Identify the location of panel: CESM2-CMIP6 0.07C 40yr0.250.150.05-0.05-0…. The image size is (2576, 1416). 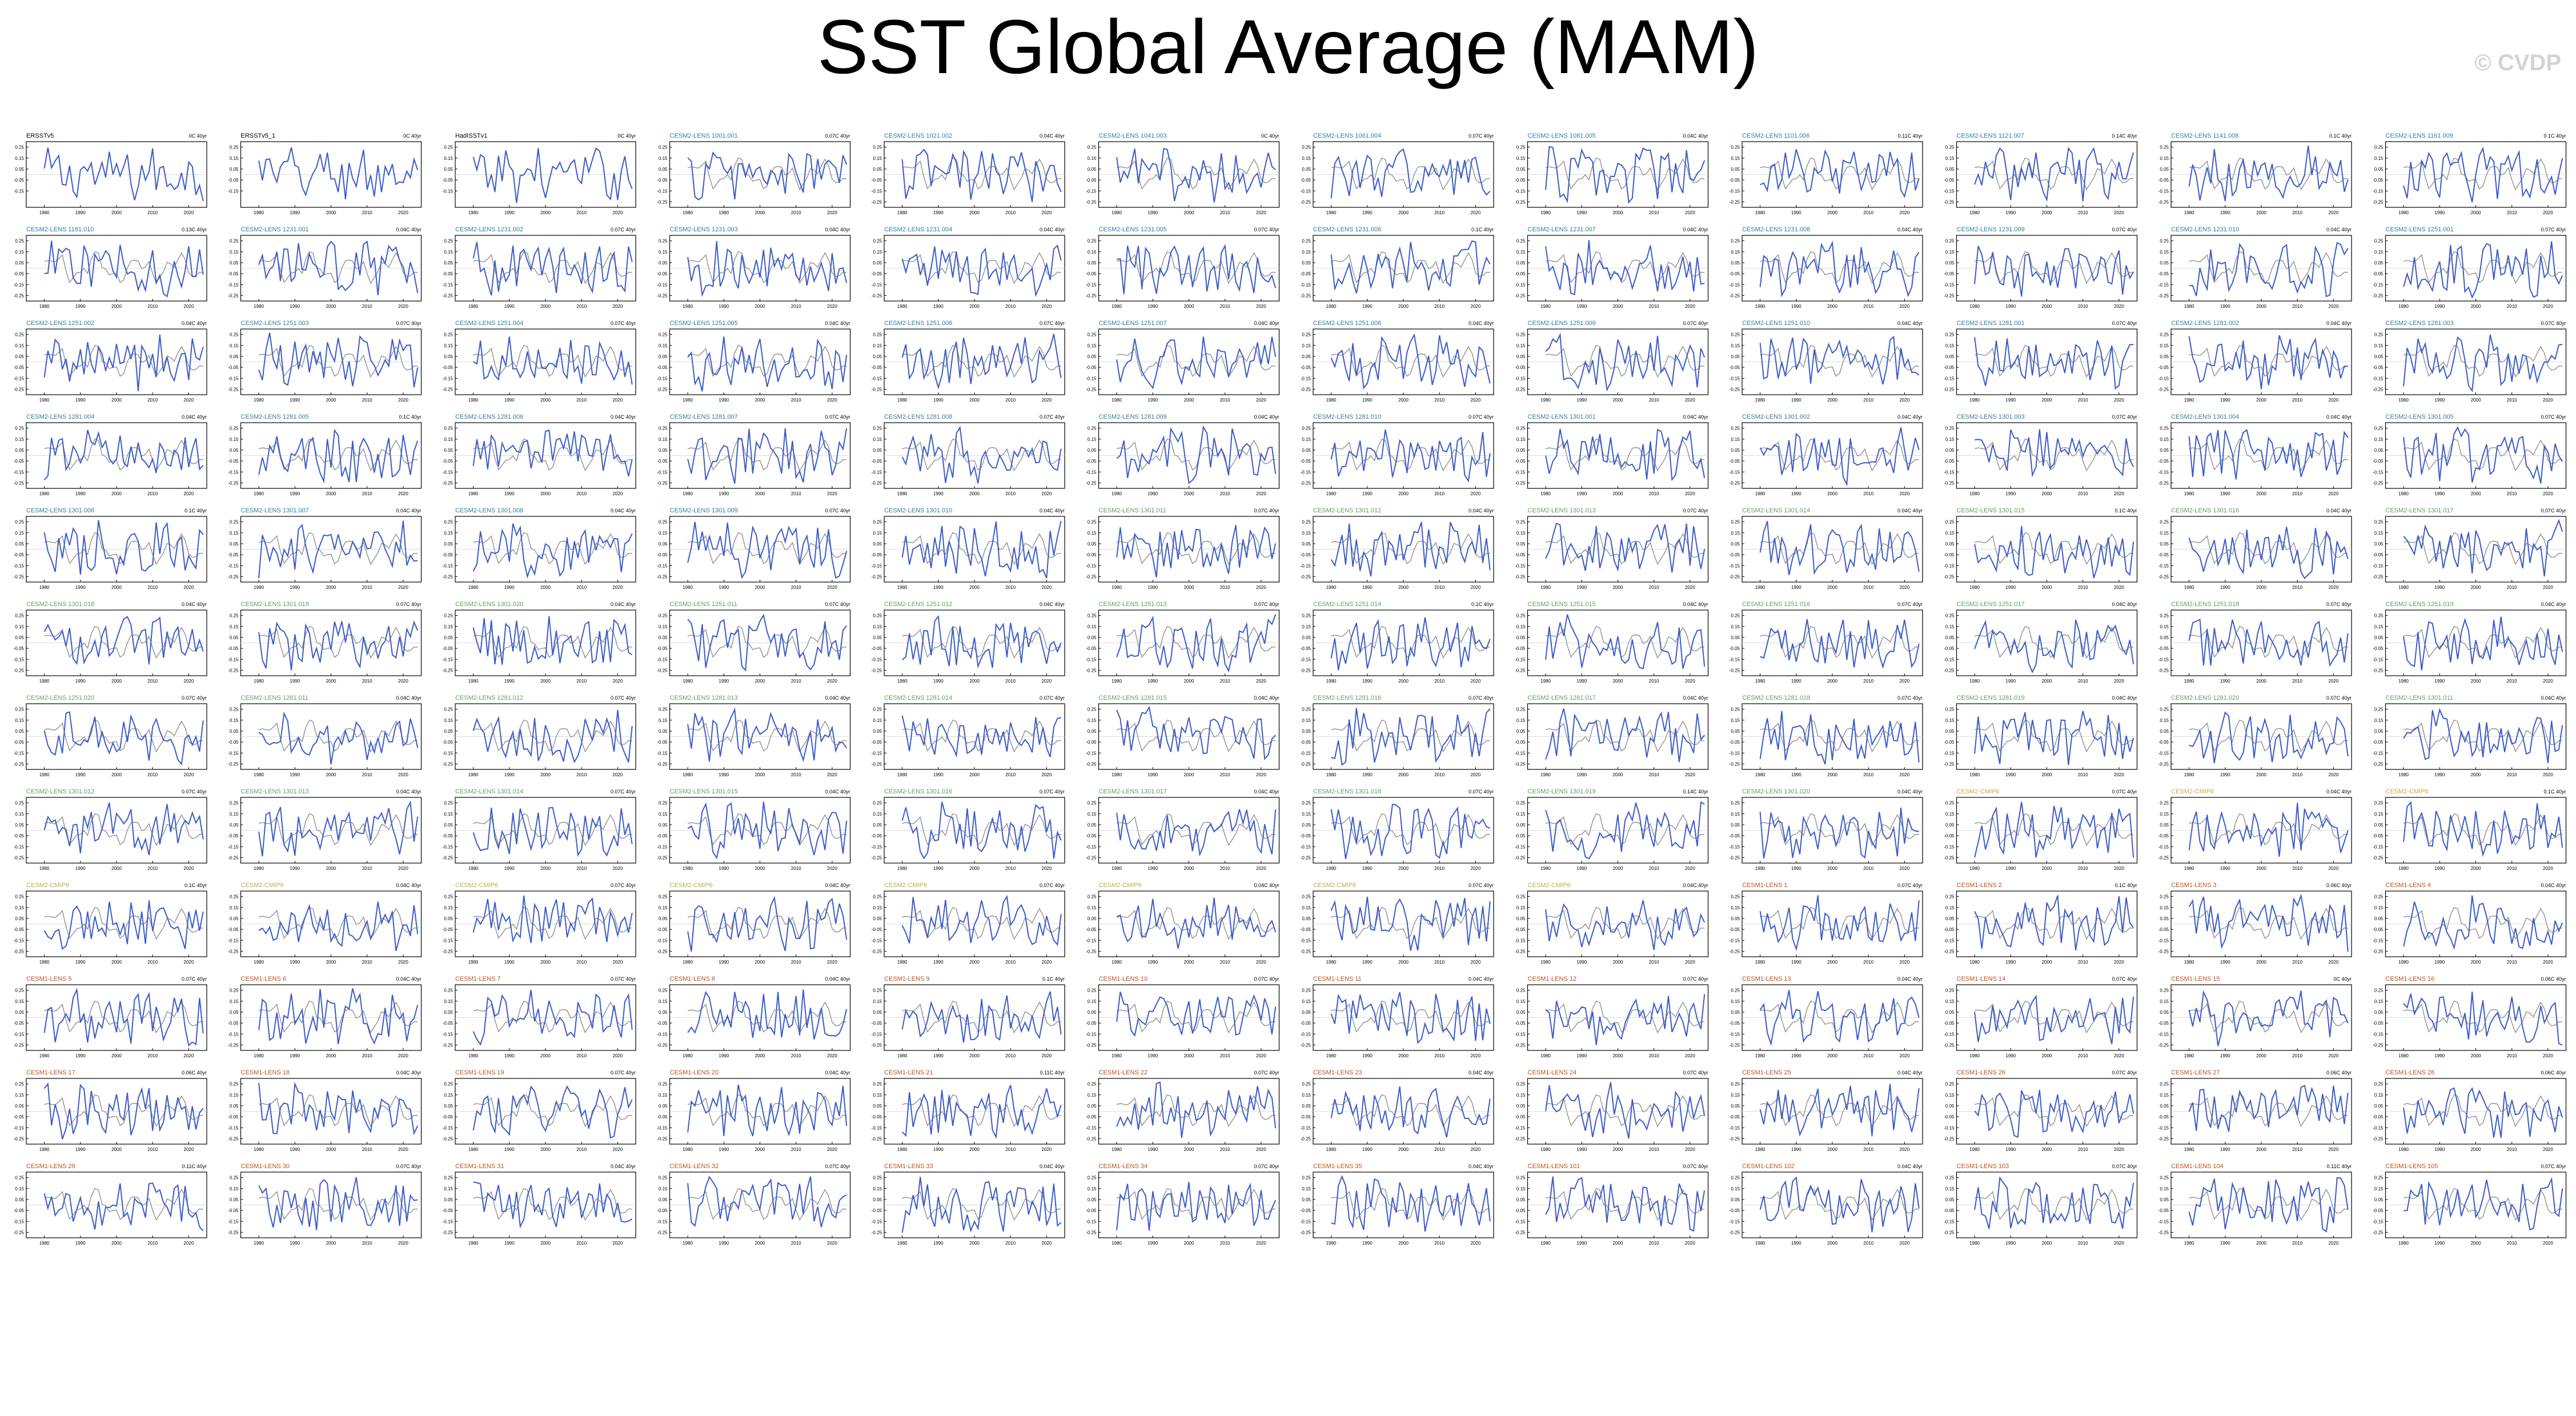
(968, 923).